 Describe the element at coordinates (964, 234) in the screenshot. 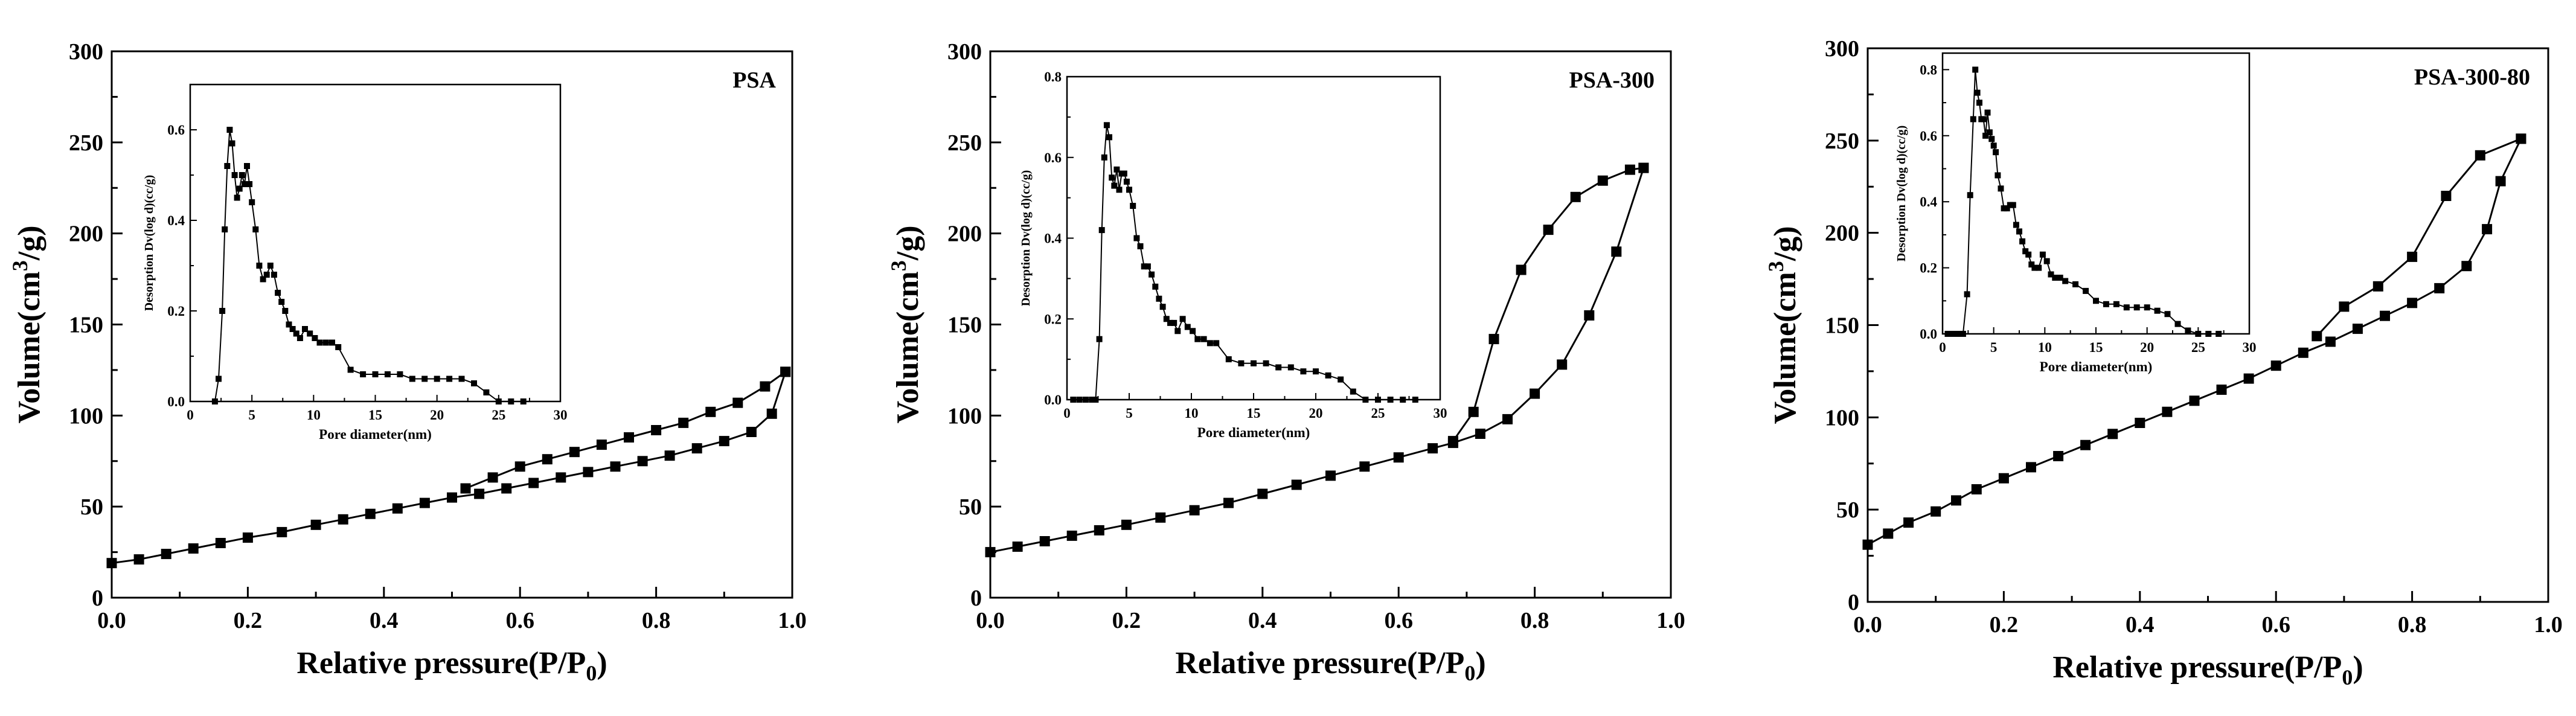

I see `y-tick-label: 200` at that location.